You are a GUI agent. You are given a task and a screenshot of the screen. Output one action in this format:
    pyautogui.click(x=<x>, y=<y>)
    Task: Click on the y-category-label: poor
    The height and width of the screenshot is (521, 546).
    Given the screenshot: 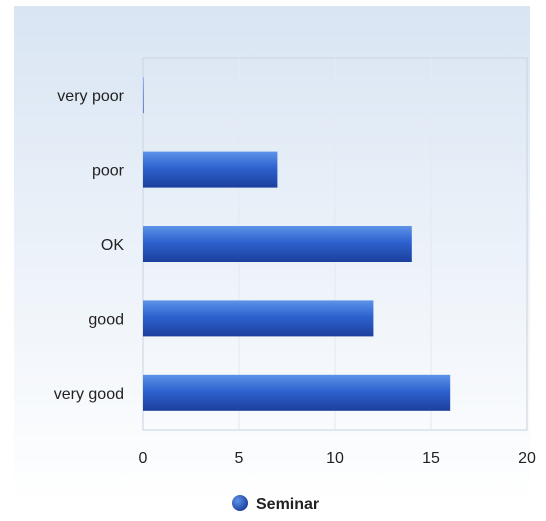 What is the action you would take?
    pyautogui.click(x=108, y=171)
    